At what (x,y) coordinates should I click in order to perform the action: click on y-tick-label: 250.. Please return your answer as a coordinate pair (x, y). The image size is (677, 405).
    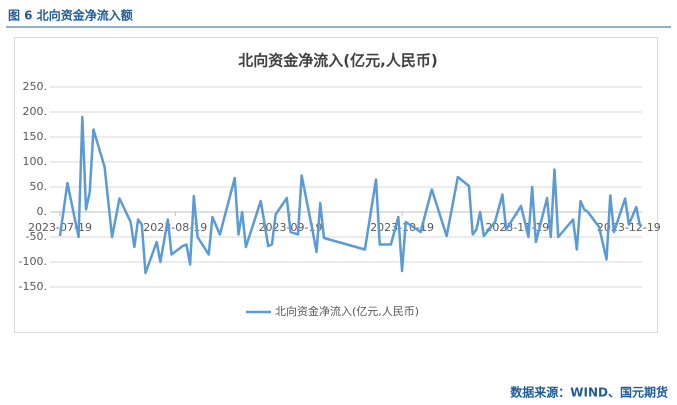
    Looking at the image, I should click on (35, 86).